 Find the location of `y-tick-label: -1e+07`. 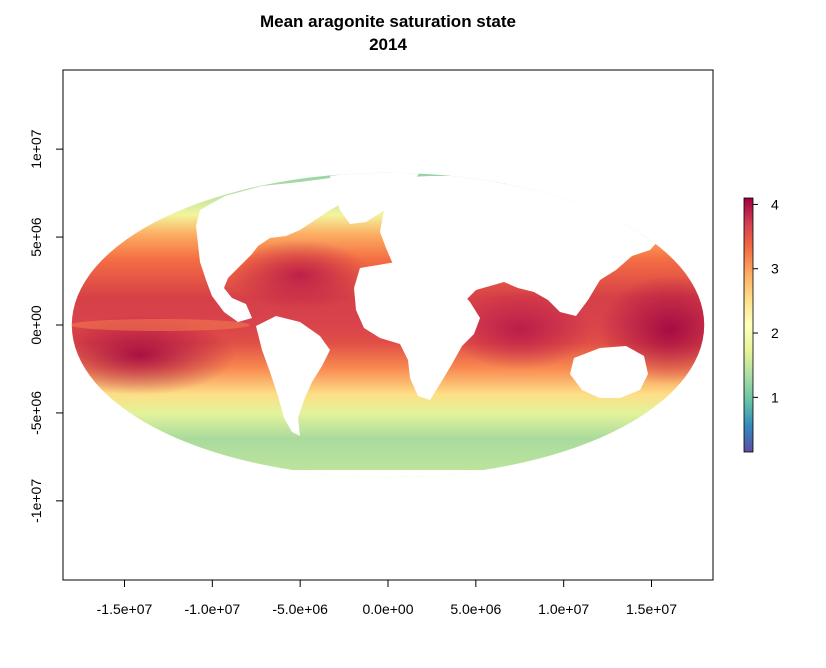

y-tick-label: -1e+07 is located at coordinates (36, 501).